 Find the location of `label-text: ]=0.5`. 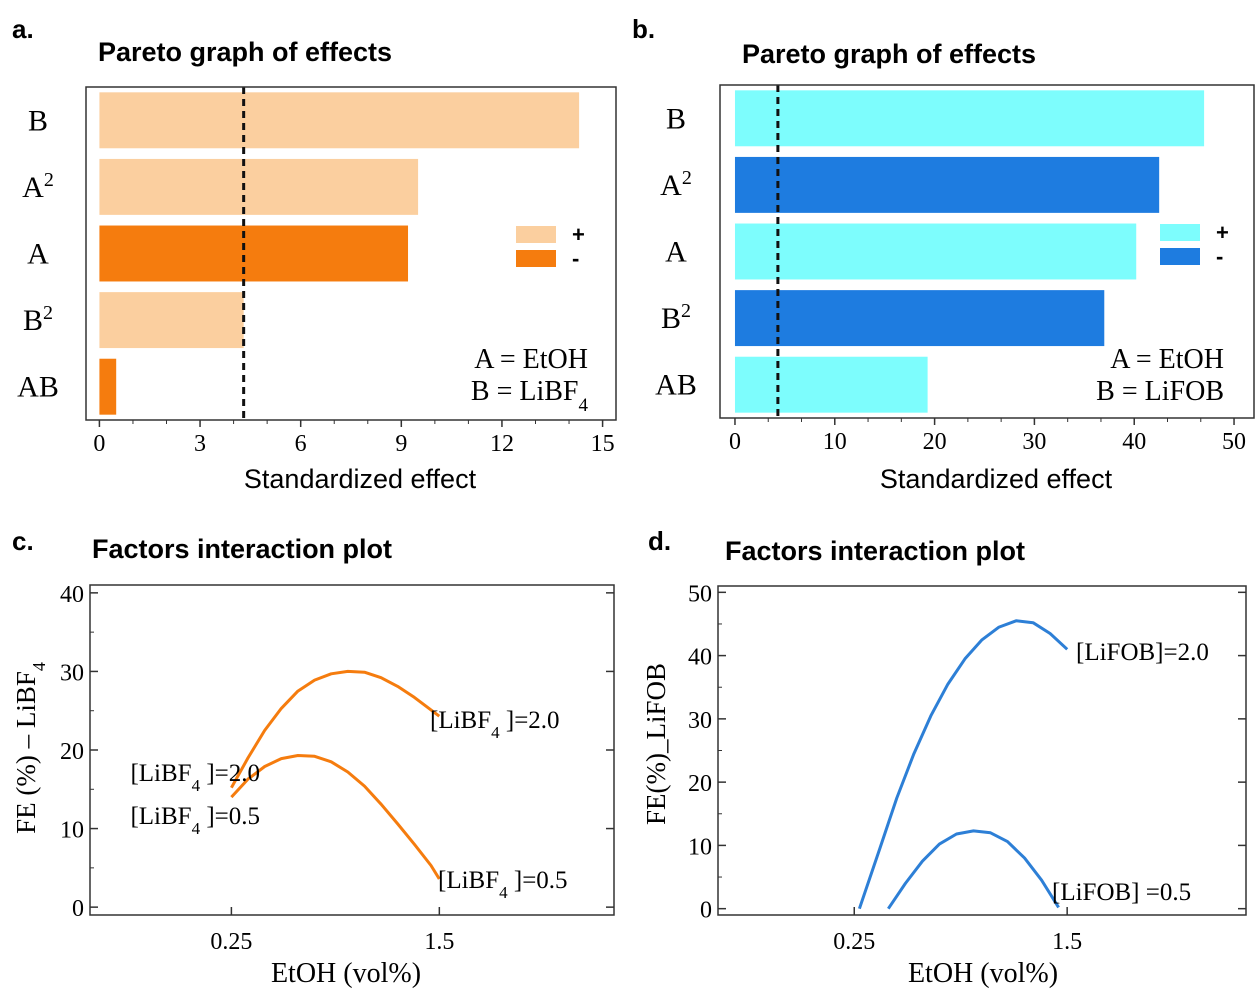

label-text: ]=0.5 is located at coordinates (230, 816).